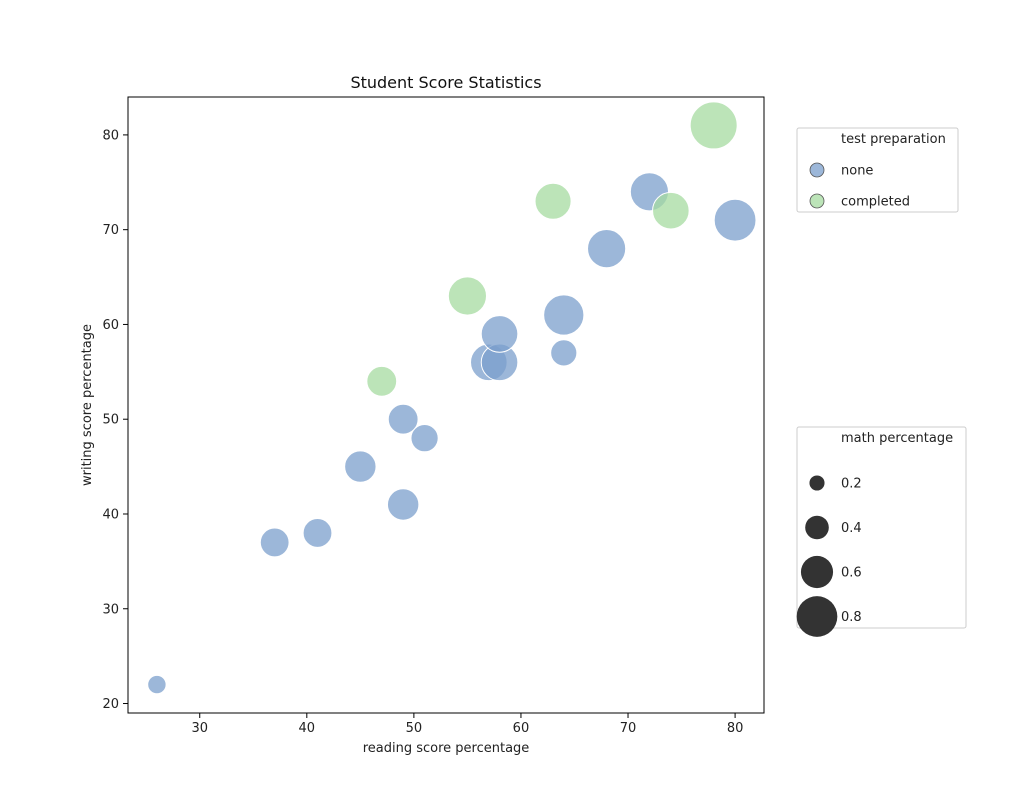 The width and height of the screenshot is (1019, 800). I want to click on x-tick-label: 30, so click(199, 728).